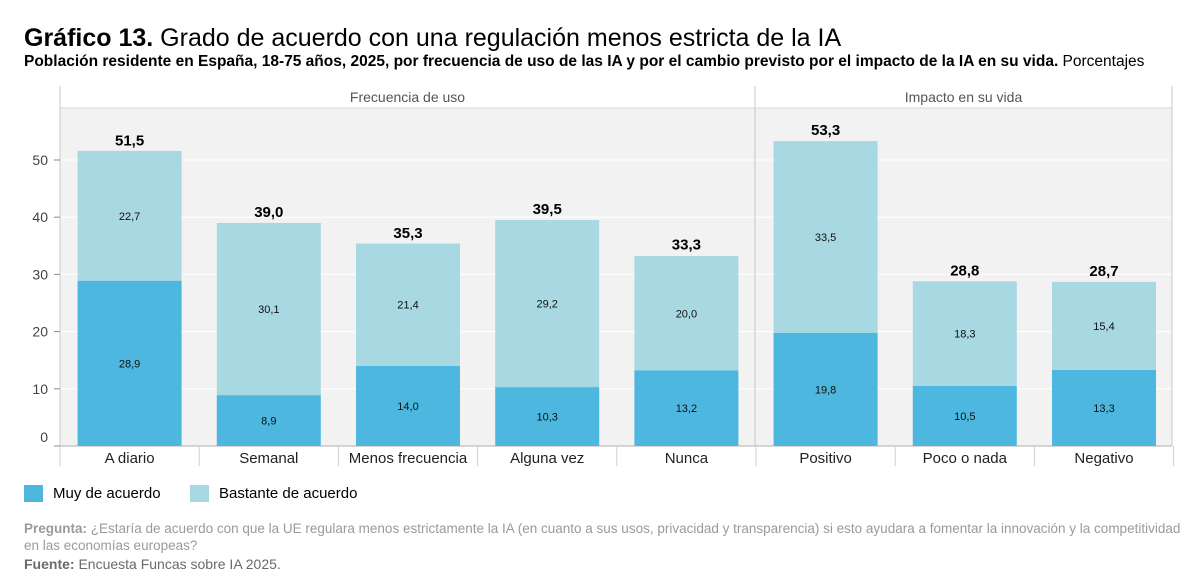 Image resolution: width=1200 pixels, height=576 pixels. What do you see at coordinates (407, 233) in the screenshot?
I see `bar-total-0-2: 35,3` at bounding box center [407, 233].